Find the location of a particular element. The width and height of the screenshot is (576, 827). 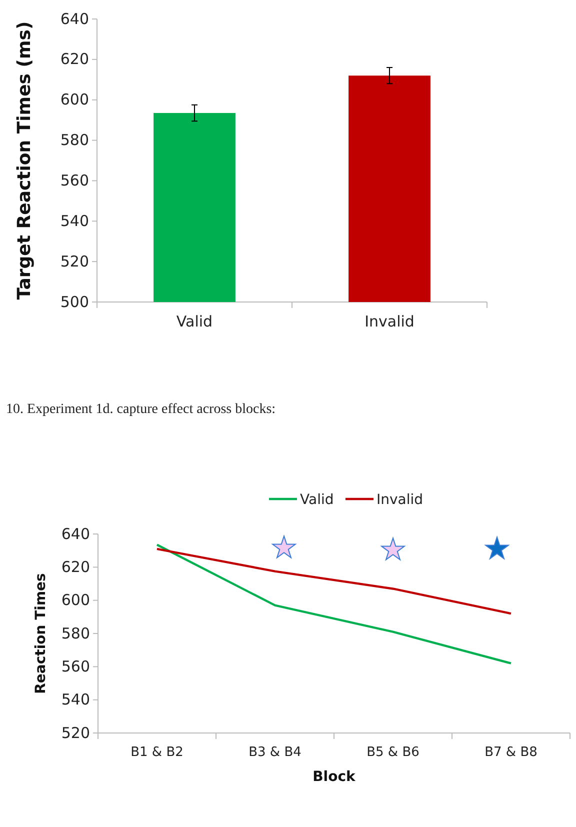

y-axis-title: Target Reaction Times (ms) is located at coordinates (24, 160).